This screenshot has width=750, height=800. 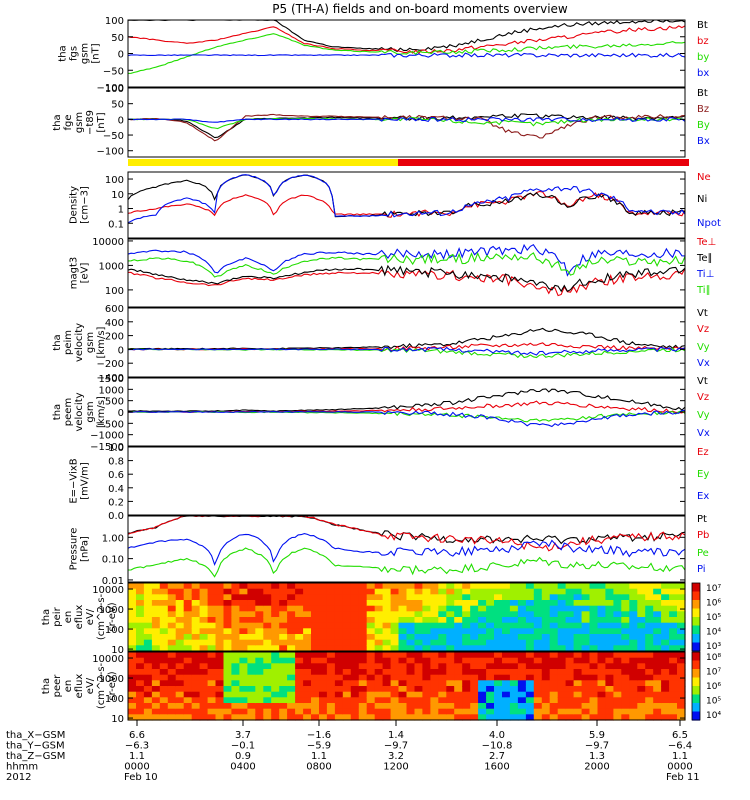 What do you see at coordinates (703, 347) in the screenshot?
I see `legend-label: Vy` at bounding box center [703, 347].